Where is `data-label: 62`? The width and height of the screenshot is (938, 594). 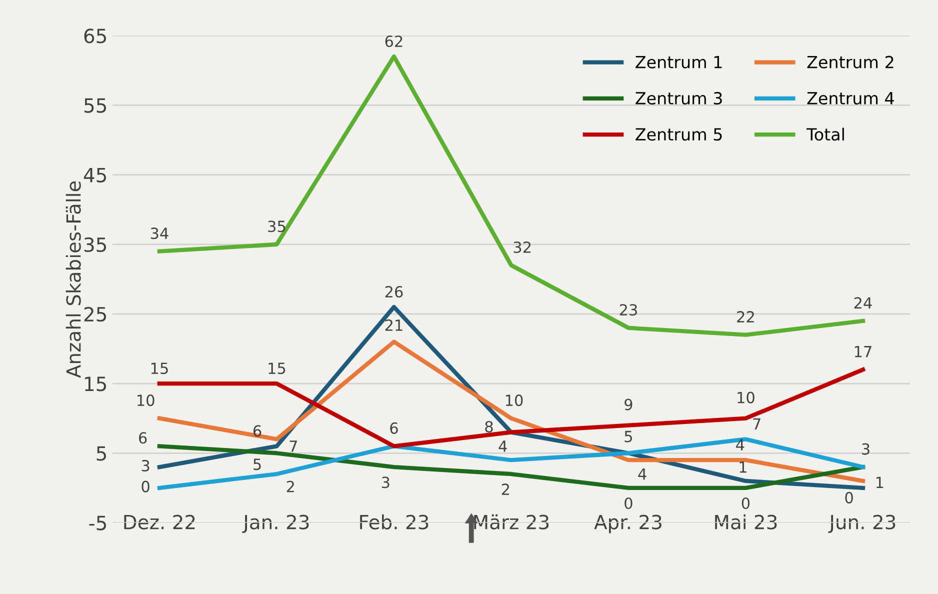 data-label: 62 is located at coordinates (393, 42).